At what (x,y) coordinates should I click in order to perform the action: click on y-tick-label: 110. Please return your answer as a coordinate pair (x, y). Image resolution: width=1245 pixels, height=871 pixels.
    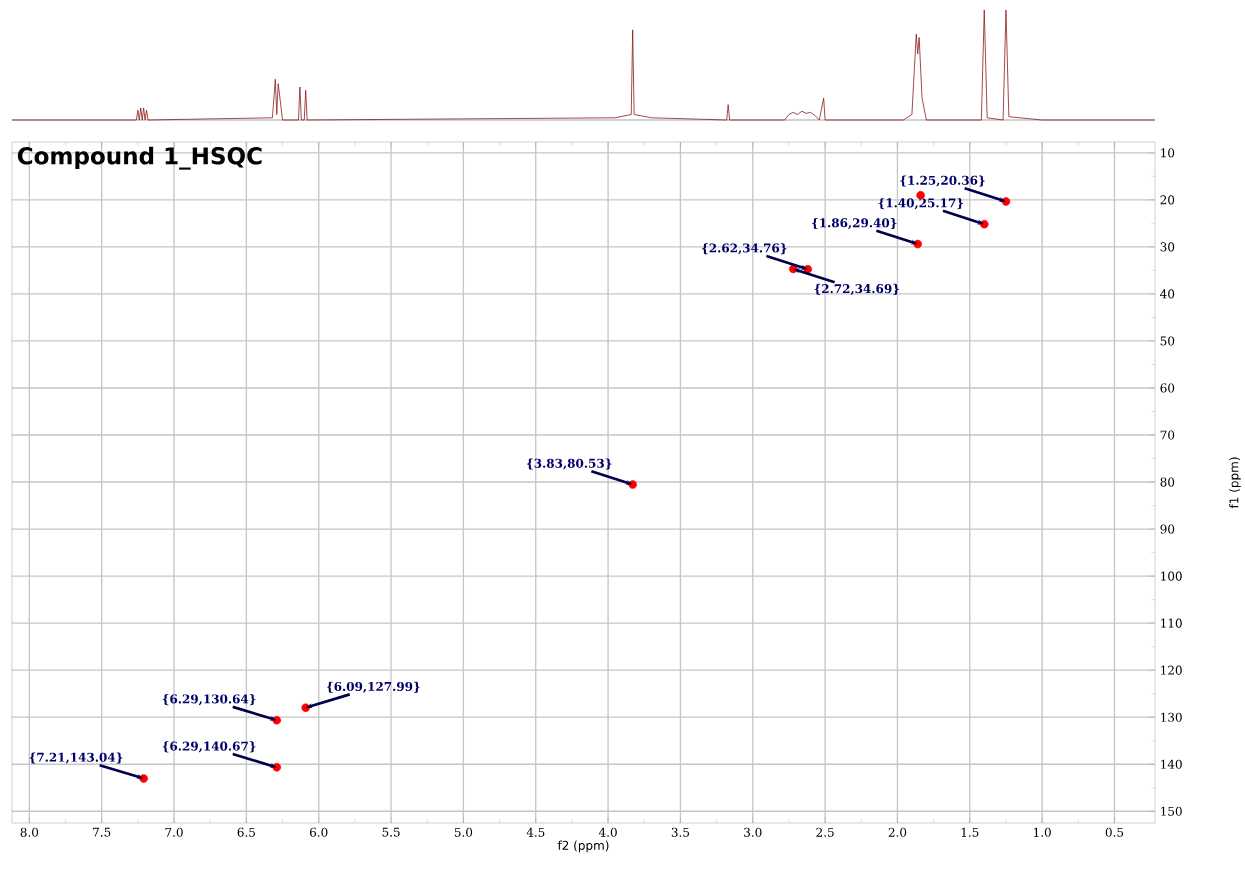
    Looking at the image, I should click on (1171, 623).